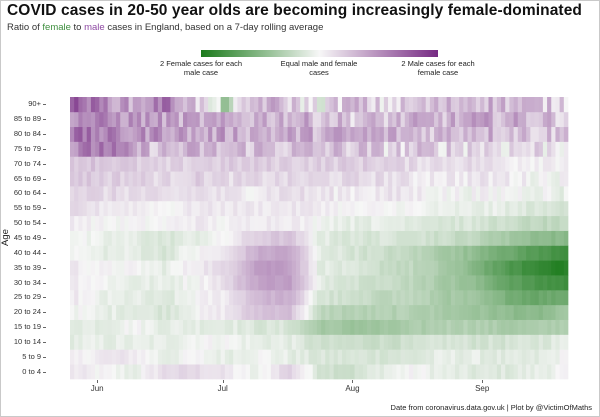  What do you see at coordinates (27, 178) in the screenshot?
I see `y-tick-label: 65 to 69` at bounding box center [27, 178].